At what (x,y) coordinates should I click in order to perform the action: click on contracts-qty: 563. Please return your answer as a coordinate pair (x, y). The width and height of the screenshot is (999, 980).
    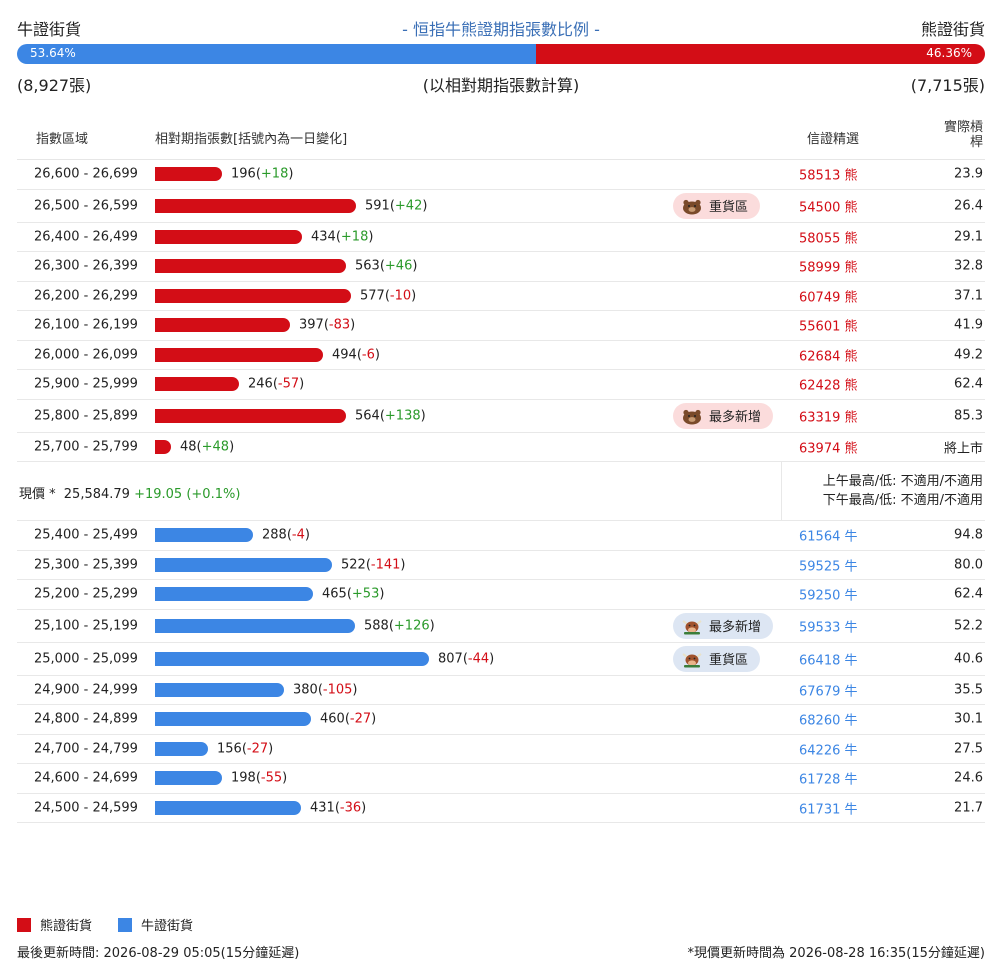
    Looking at the image, I should click on (367, 266).